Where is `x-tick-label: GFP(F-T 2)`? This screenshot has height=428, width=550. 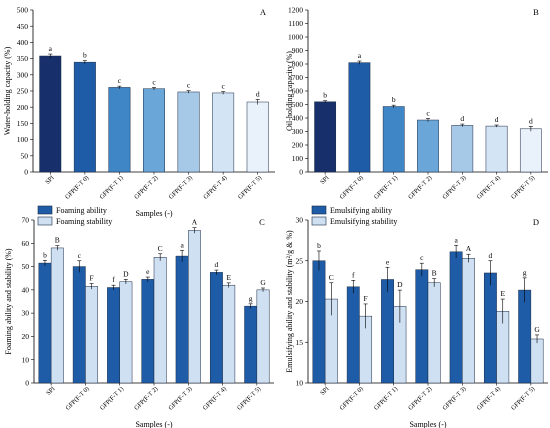
x-tick-label: GFP(F-T 2) is located at coordinates (420, 187).